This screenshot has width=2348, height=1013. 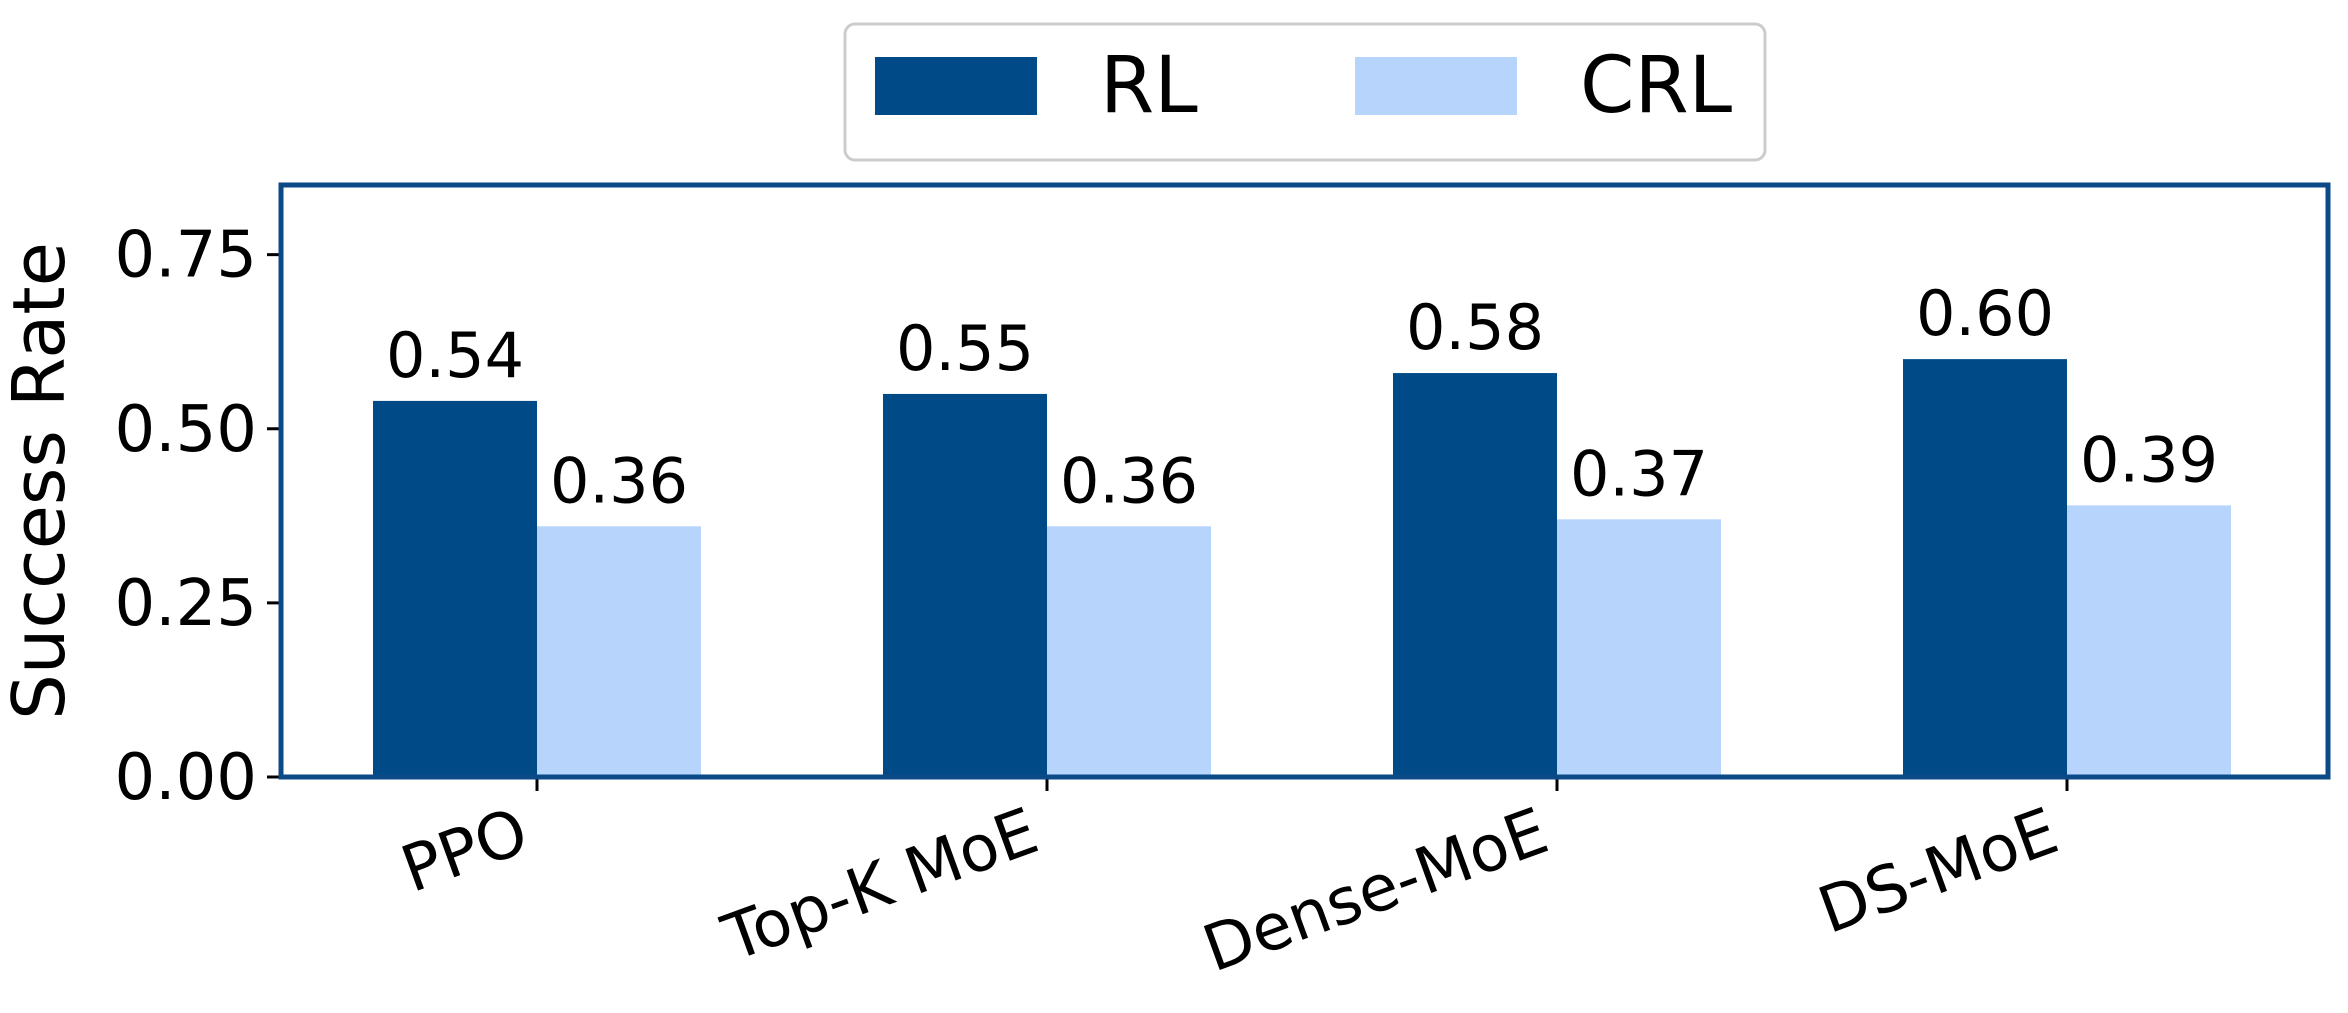 I want to click on data-label: 0.37, so click(x=1639, y=473).